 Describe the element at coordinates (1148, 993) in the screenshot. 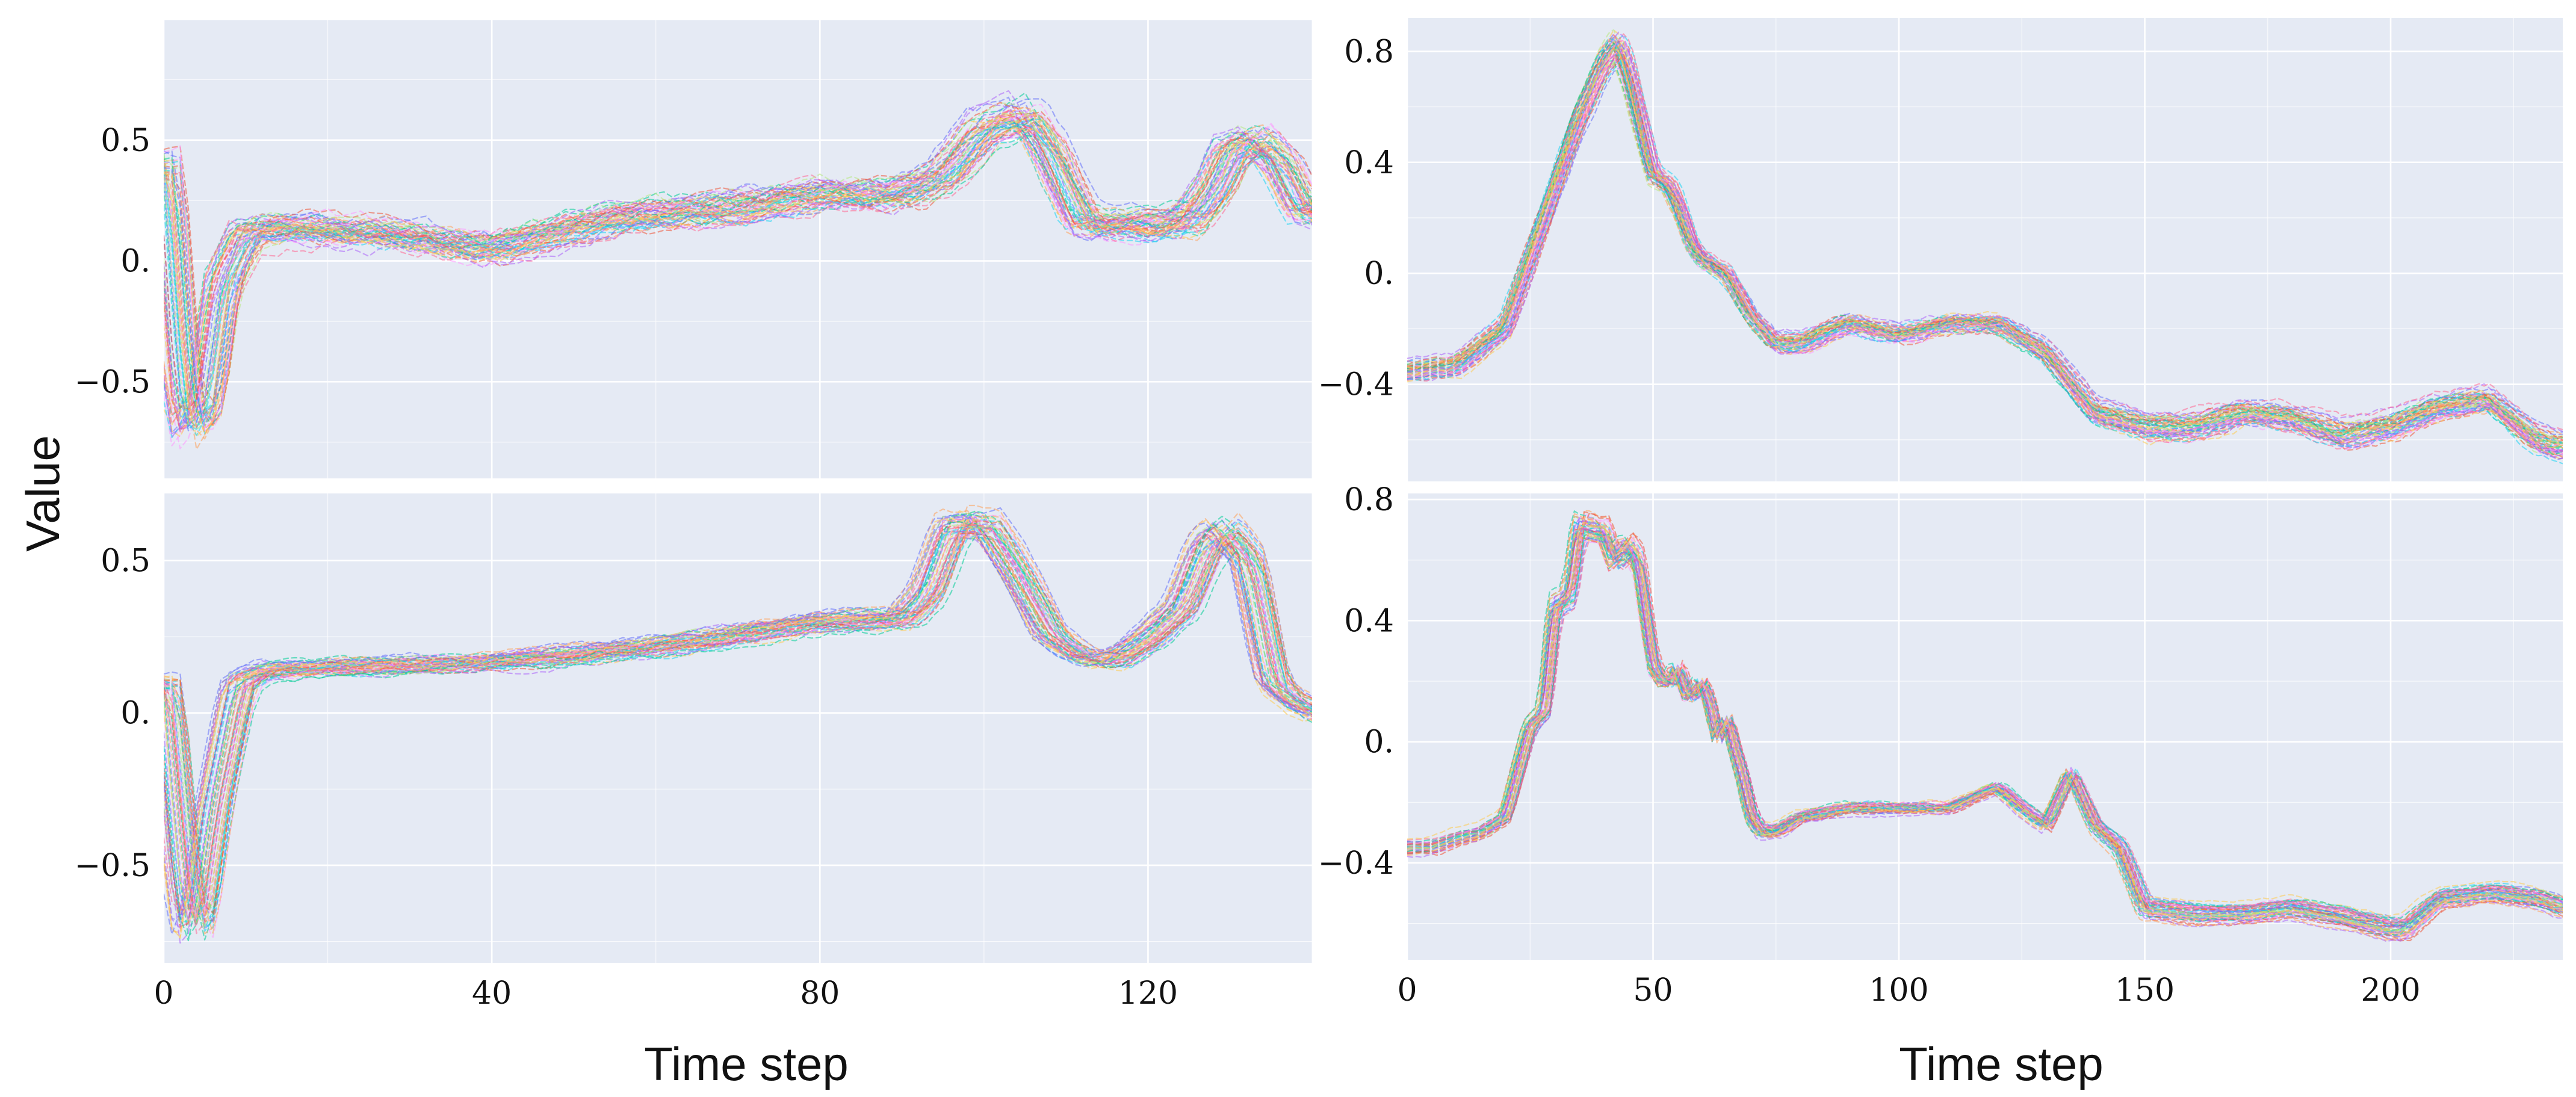

I see `x-tick-label: 120` at that location.